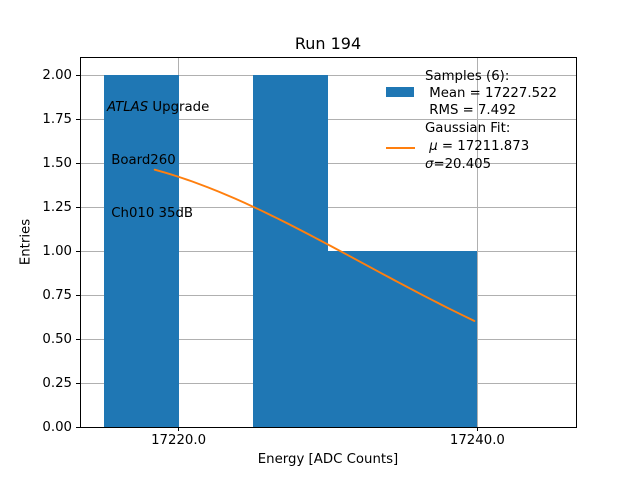 The width and height of the screenshot is (640, 480). What do you see at coordinates (57, 339) in the screenshot?
I see `y-tick-label: 0.50` at bounding box center [57, 339].